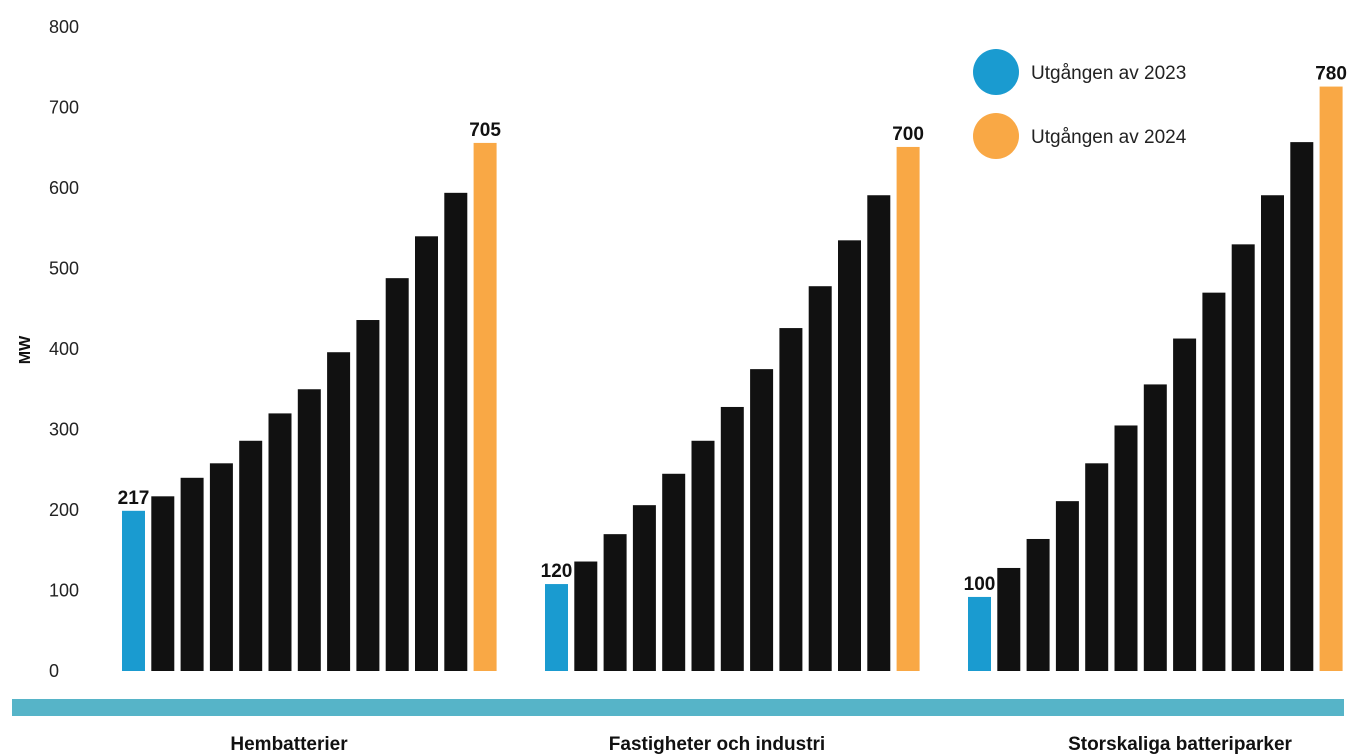 The height and width of the screenshot is (755, 1356). What do you see at coordinates (64, 430) in the screenshot?
I see `y-tick-label: 300` at bounding box center [64, 430].